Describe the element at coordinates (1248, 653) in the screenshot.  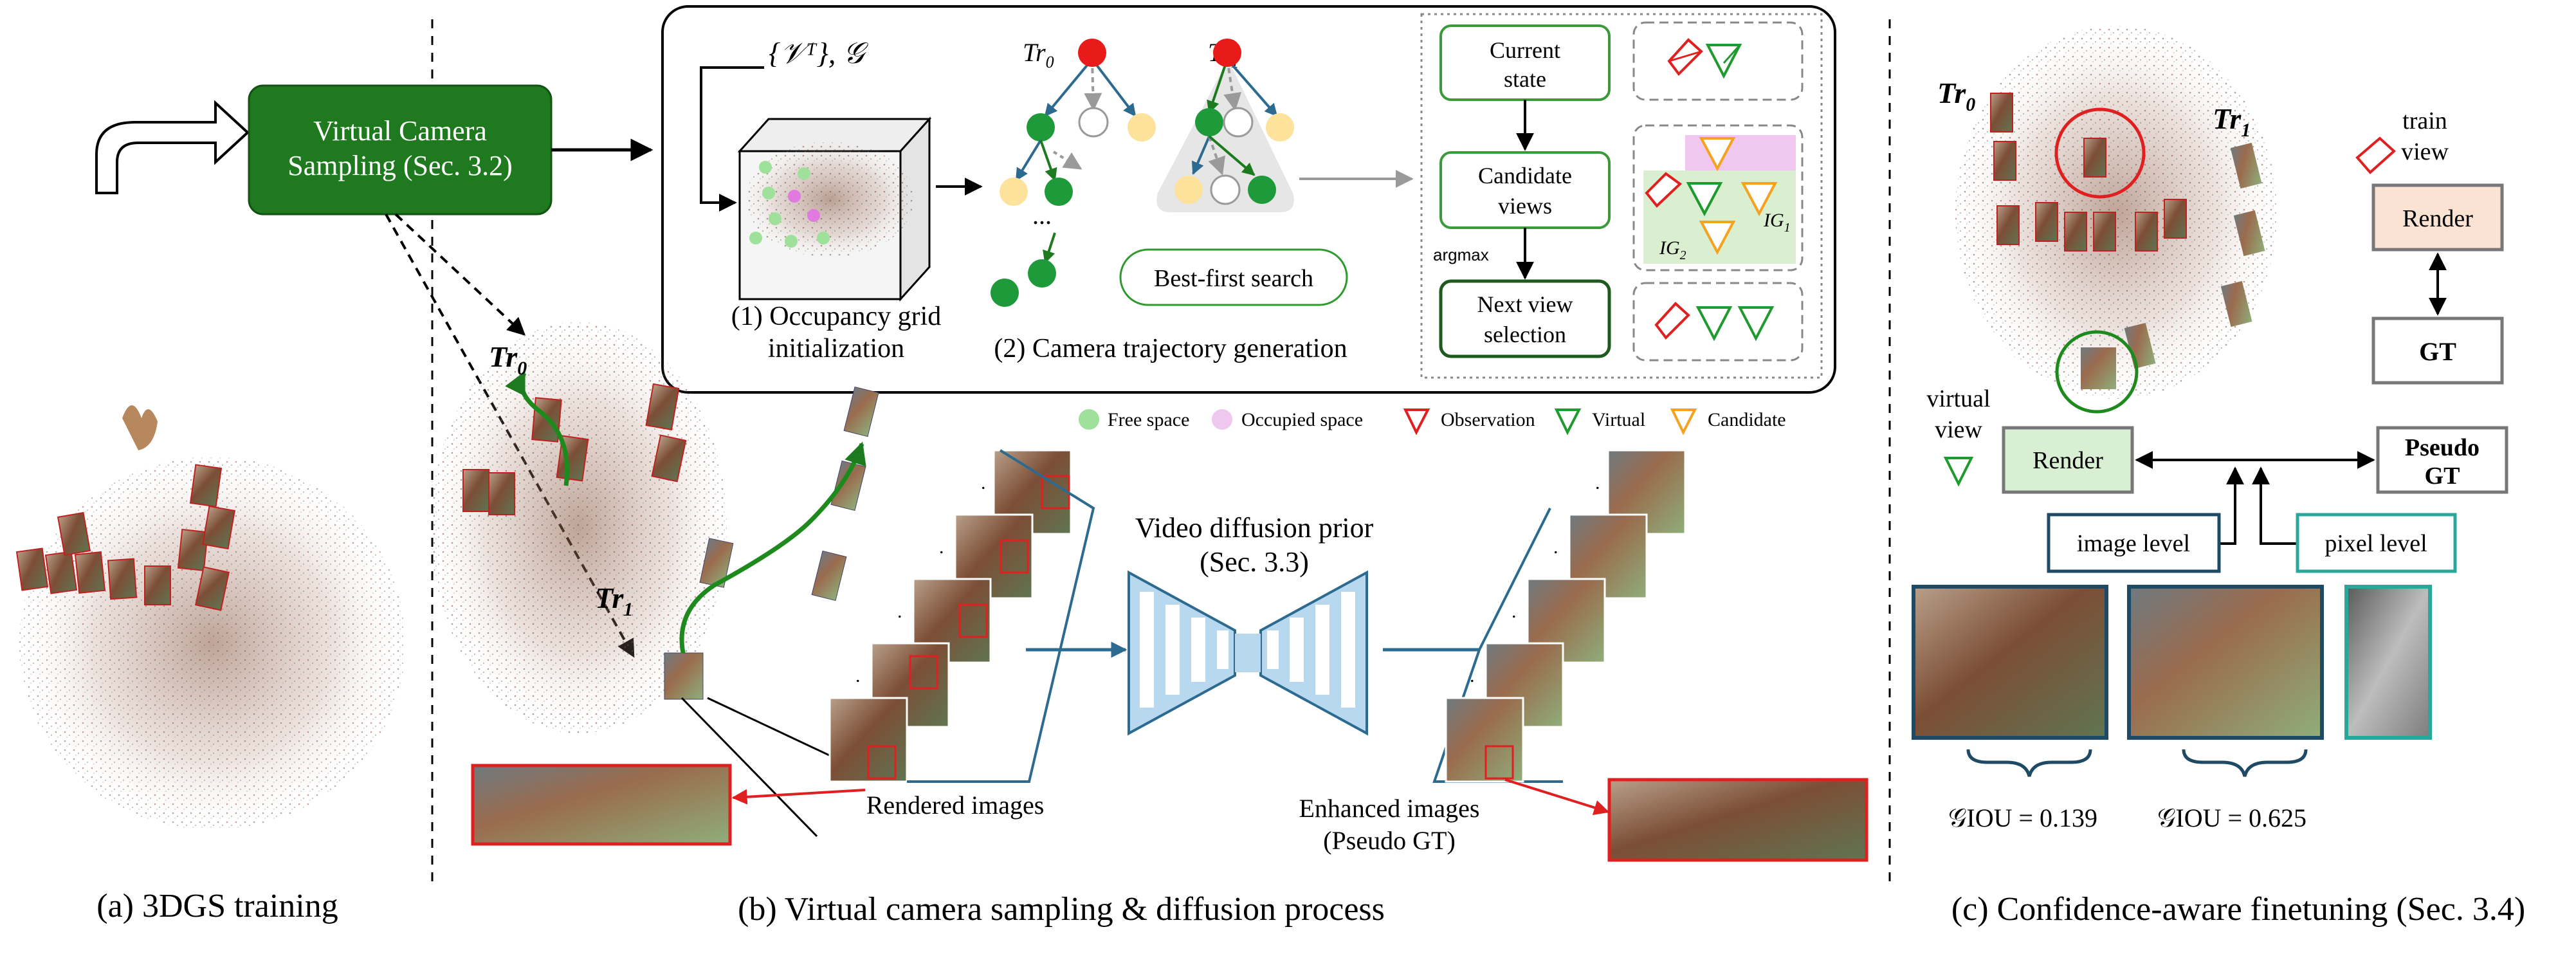
I see `diffusion-network` at that location.